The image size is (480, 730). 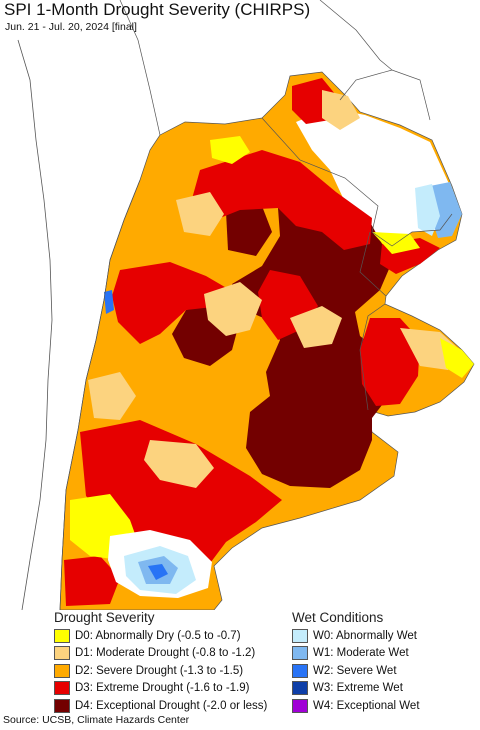 What do you see at coordinates (159, 670) in the screenshot?
I see `legend-label-d2: D2: Severe Drought (-1.3 to -1.5)` at bounding box center [159, 670].